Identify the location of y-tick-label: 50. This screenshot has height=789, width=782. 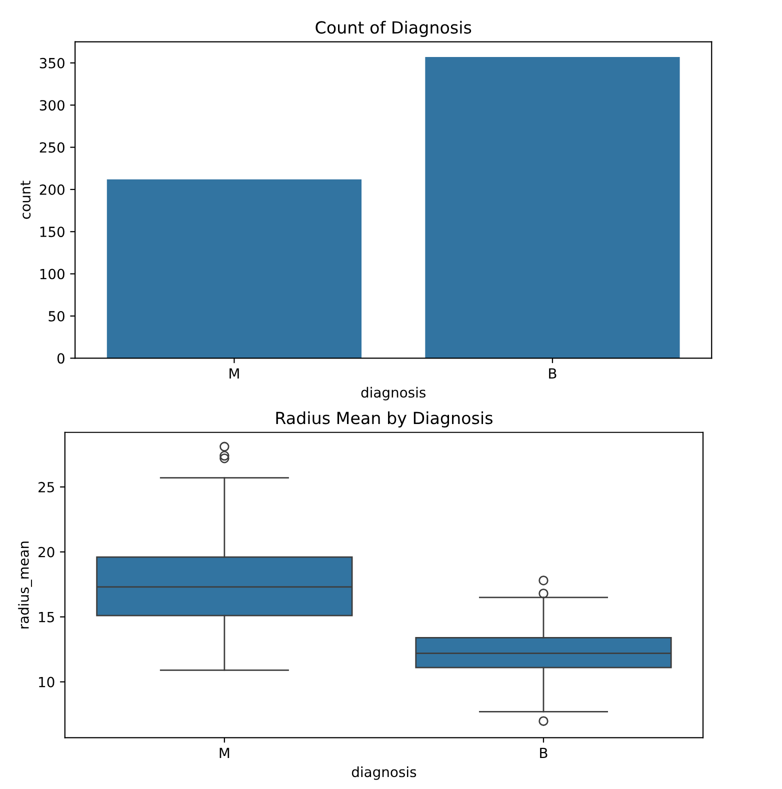
(56, 316).